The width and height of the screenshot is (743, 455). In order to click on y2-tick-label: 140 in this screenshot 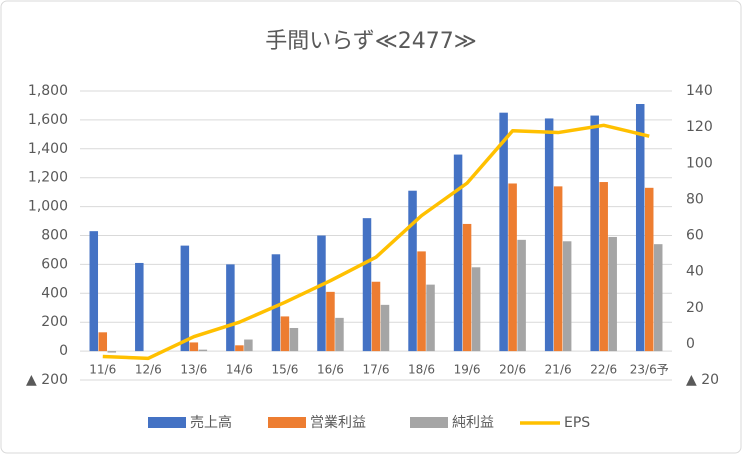, I will do `click(699, 91)`.